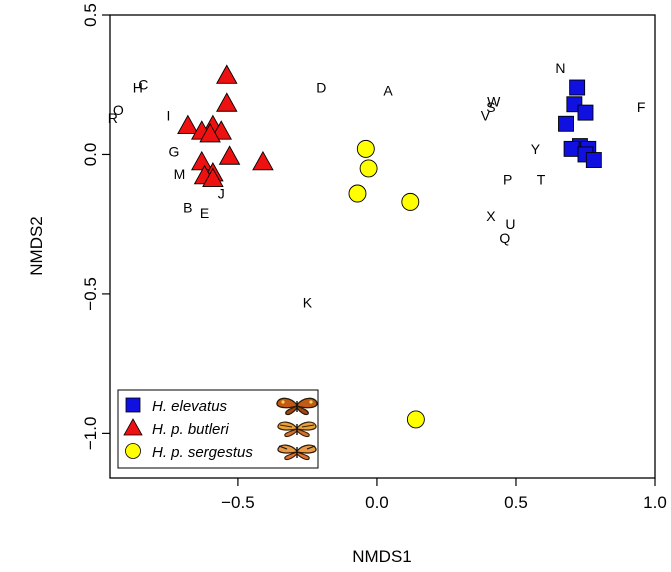 The height and width of the screenshot is (572, 671). Describe the element at coordinates (133, 427) in the screenshot. I see `legend-triangle-marker` at that location.